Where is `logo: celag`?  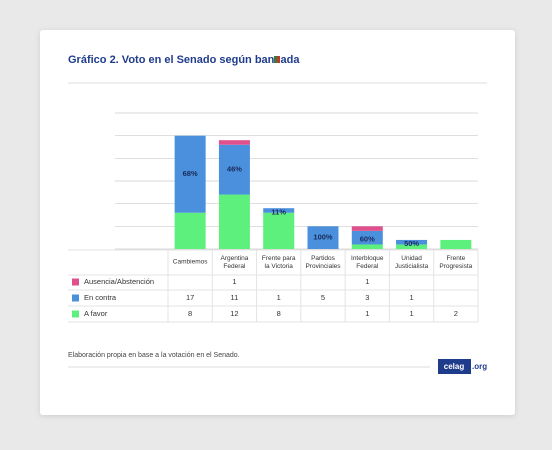
logo: celag is located at coordinates (454, 366).